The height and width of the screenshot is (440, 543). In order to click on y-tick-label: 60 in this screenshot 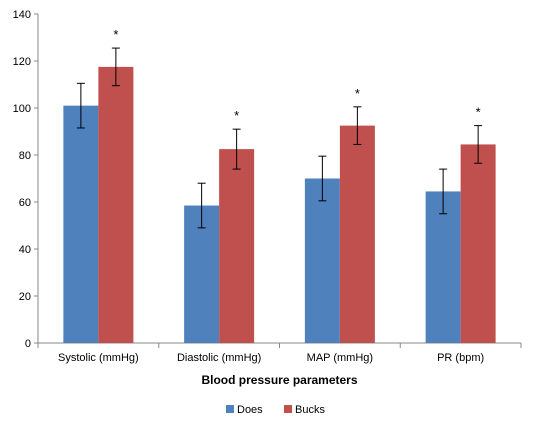, I will do `click(25, 203)`.